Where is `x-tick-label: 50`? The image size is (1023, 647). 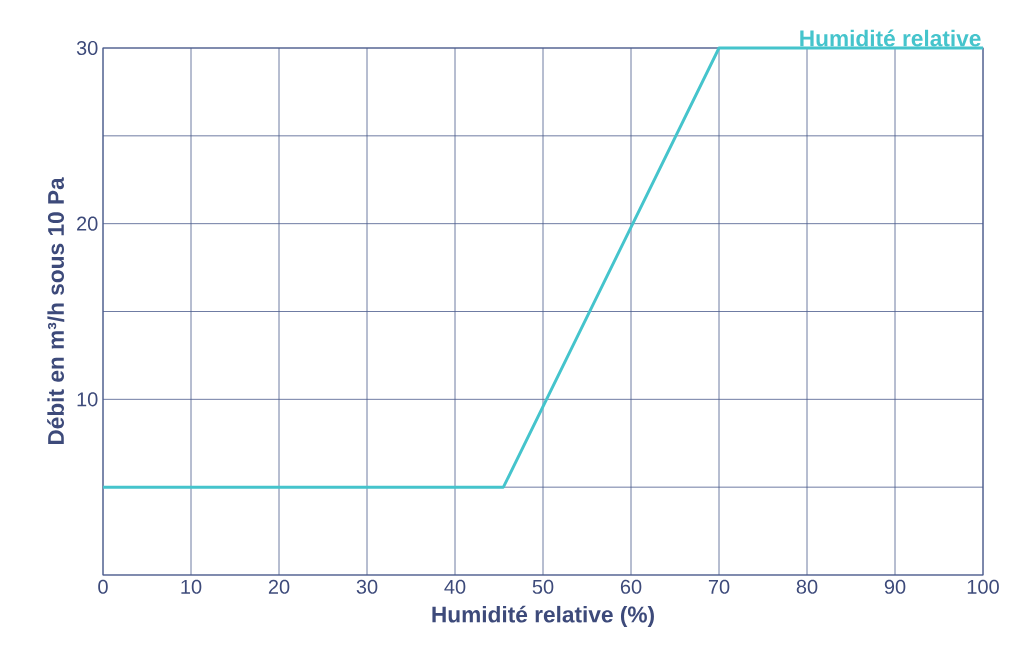
x-tick-label: 50 is located at coordinates (543, 586).